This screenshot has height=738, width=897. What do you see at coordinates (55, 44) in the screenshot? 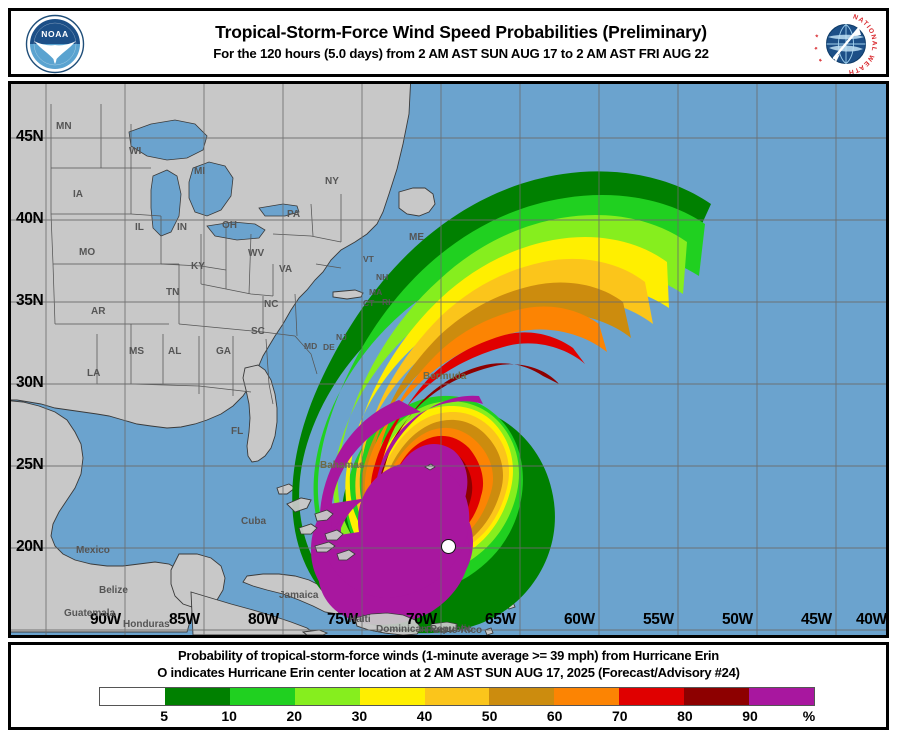
I see `noaa-logo-icon: NOAA` at bounding box center [55, 44].